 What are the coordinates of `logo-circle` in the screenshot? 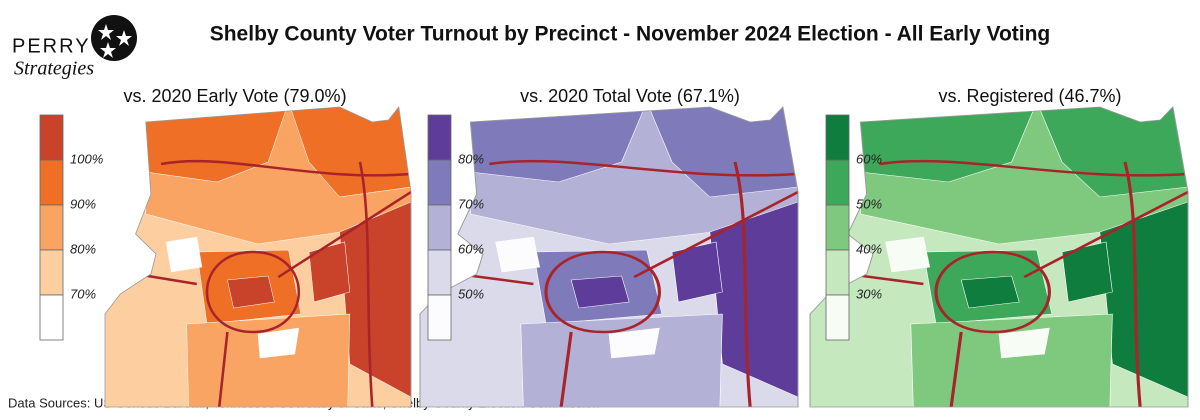 It's located at (114, 38).